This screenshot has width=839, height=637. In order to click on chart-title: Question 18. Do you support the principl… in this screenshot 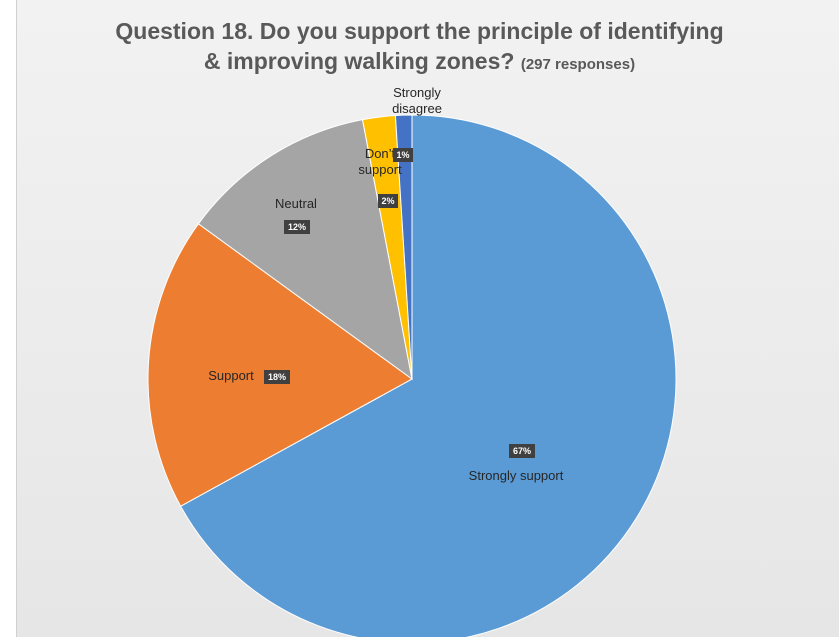, I will do `click(419, 48)`.